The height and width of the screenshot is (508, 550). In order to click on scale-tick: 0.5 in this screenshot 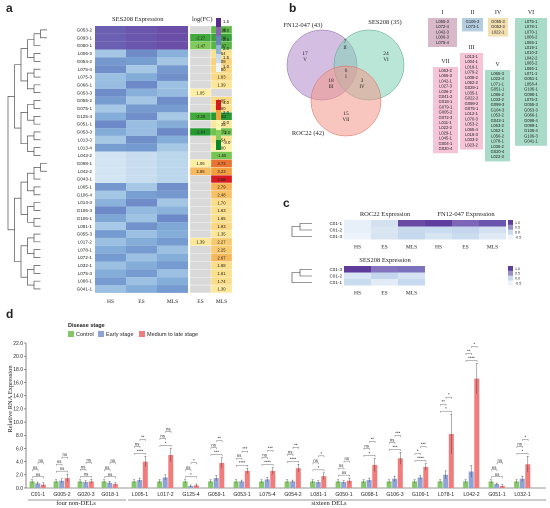, I will do `click(517, 274)`.